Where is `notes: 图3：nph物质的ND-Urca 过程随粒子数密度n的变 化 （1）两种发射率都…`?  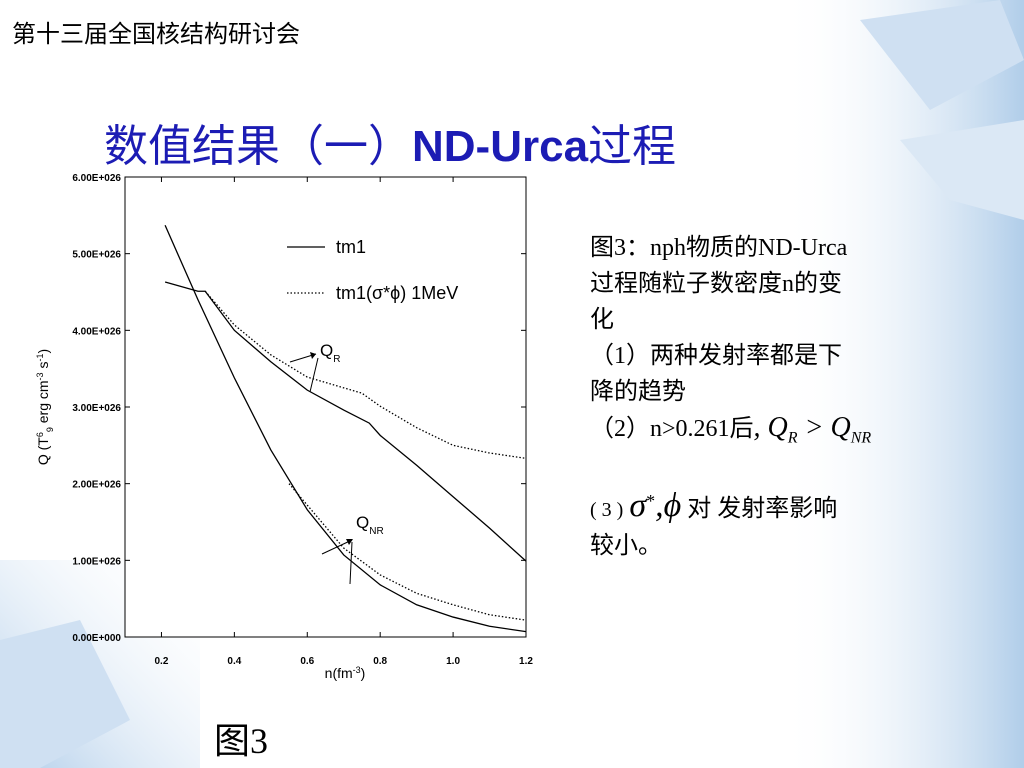
notes: 图3：nph物质的ND-Urca 过程随粒子数密度n的变 化 （1）两种发射率都… is located at coordinates (730, 397).